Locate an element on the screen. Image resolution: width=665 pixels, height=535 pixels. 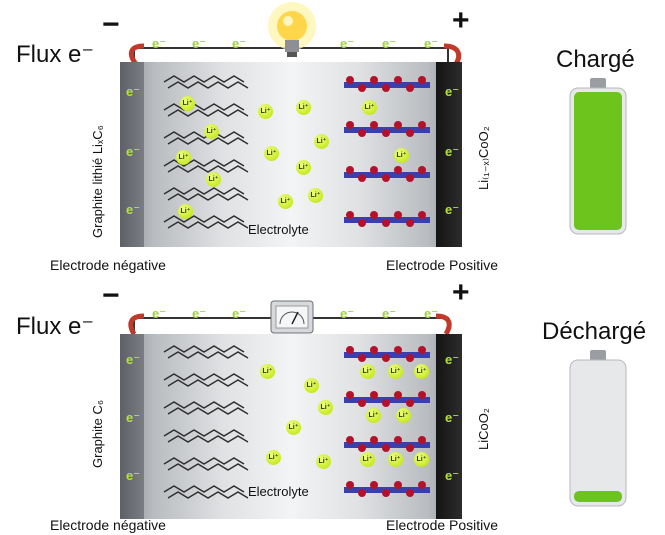
positive-material-label: LiCoO₂ is located at coordinates (483, 429).